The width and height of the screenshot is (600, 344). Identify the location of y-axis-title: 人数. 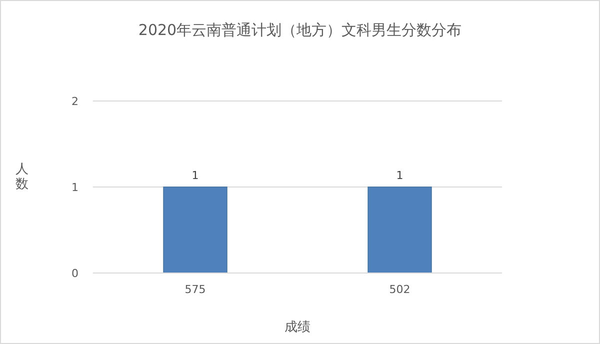
(22, 177).